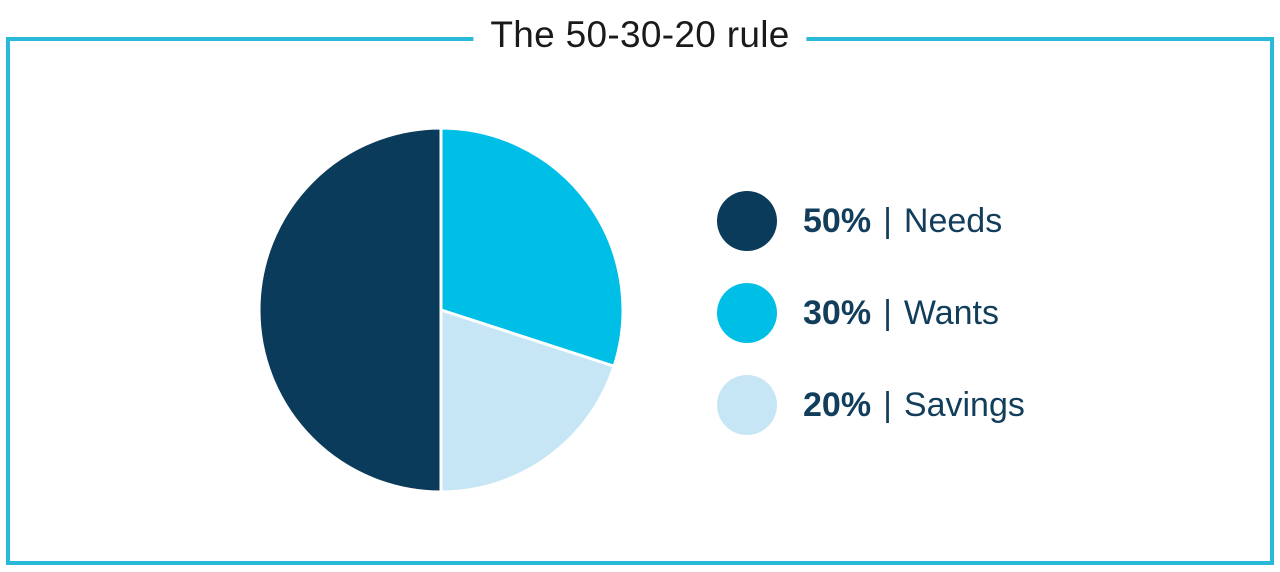  Describe the element at coordinates (532, 247) in the screenshot. I see `pie-slice-wants` at that location.